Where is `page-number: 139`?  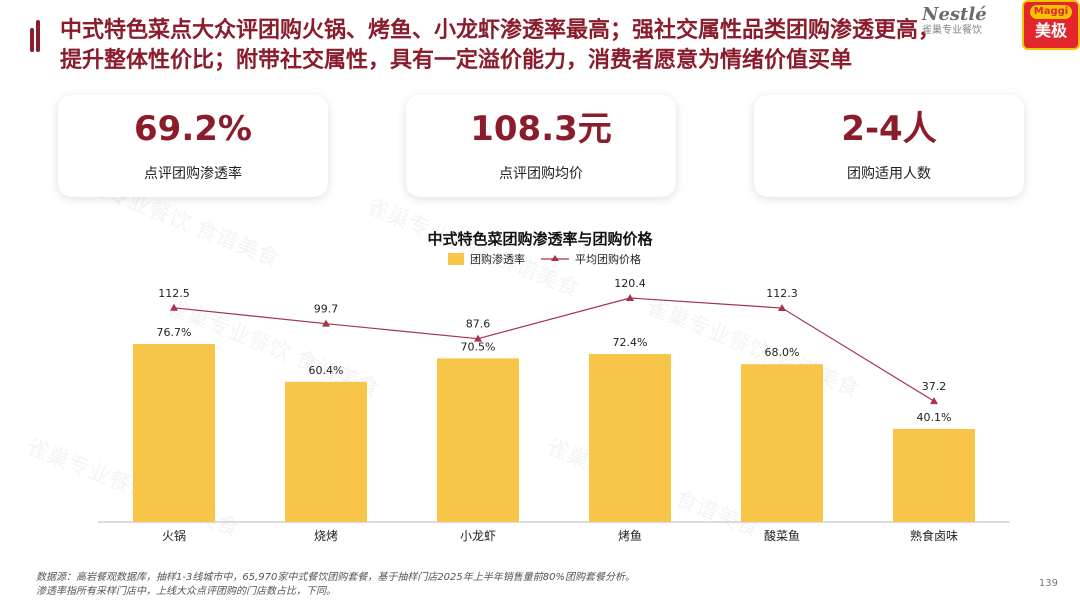
page-number: 139 is located at coordinates (1048, 583).